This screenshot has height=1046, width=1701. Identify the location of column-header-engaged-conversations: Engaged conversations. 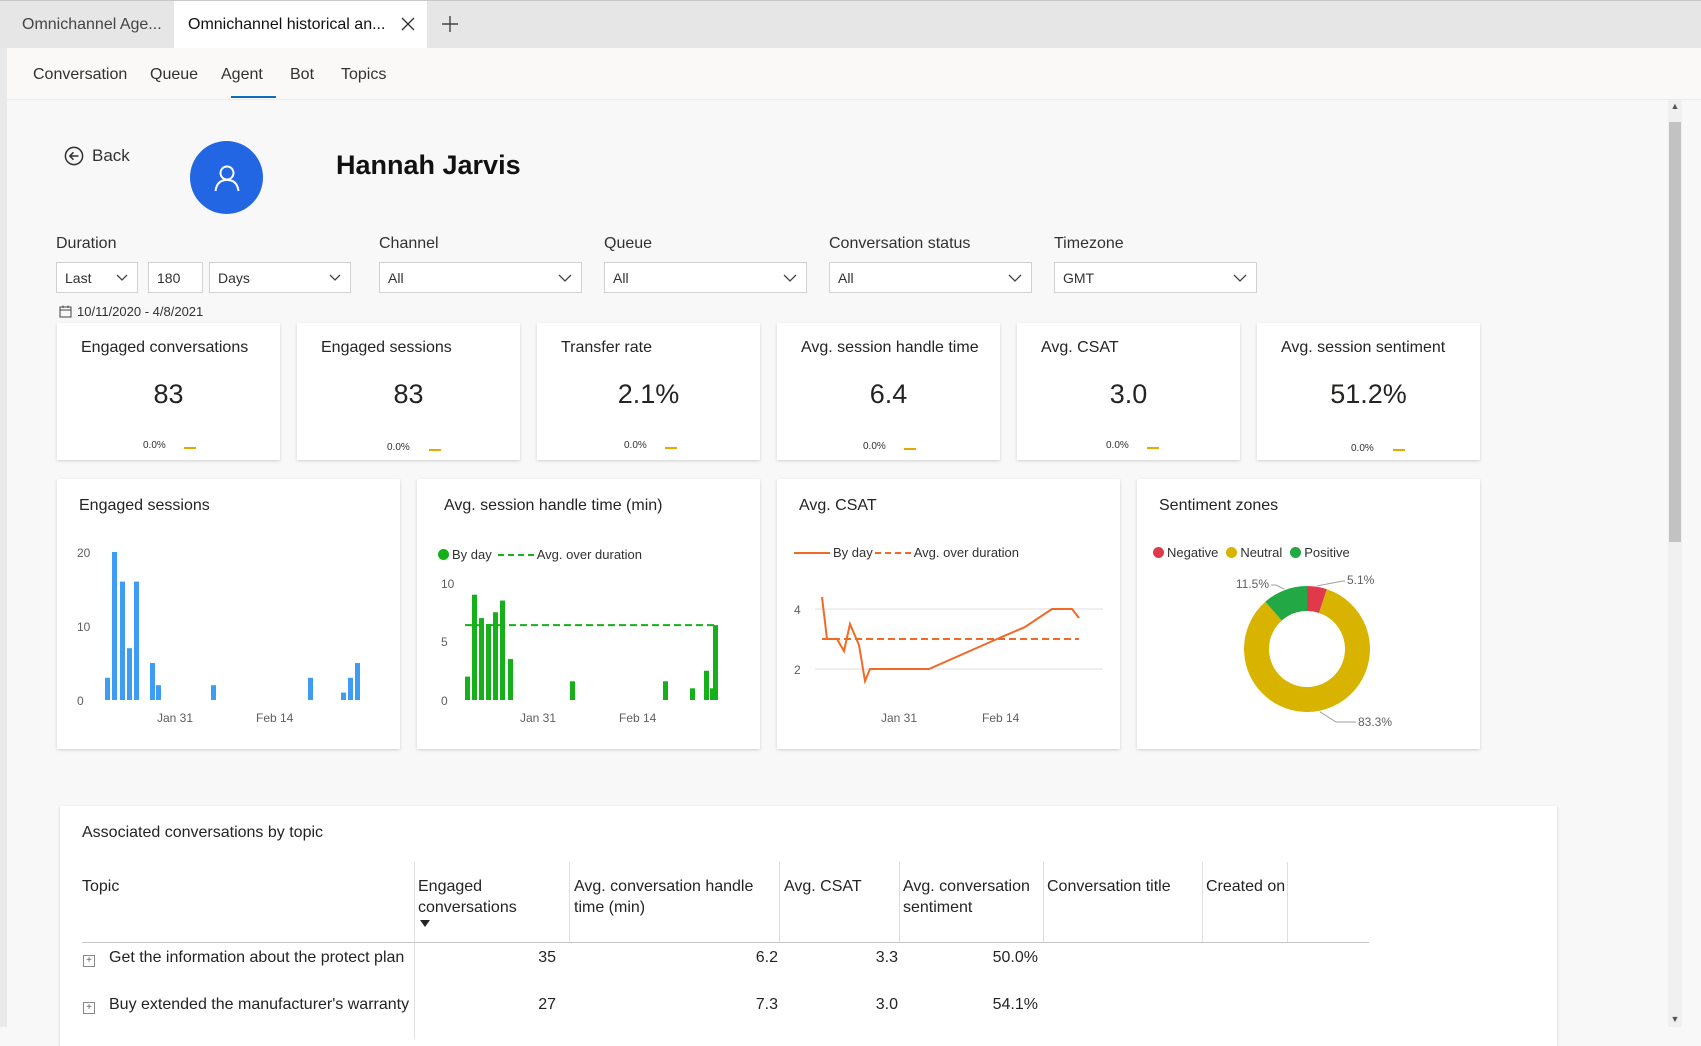
(467, 897).